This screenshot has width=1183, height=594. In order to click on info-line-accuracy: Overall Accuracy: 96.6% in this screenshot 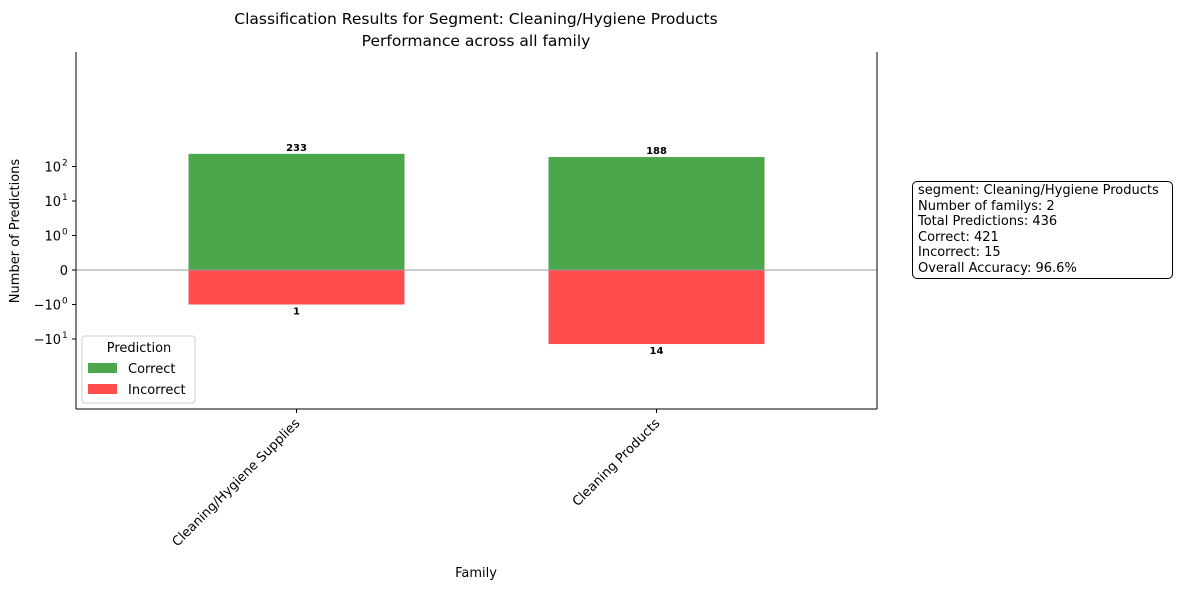, I will do `click(997, 268)`.